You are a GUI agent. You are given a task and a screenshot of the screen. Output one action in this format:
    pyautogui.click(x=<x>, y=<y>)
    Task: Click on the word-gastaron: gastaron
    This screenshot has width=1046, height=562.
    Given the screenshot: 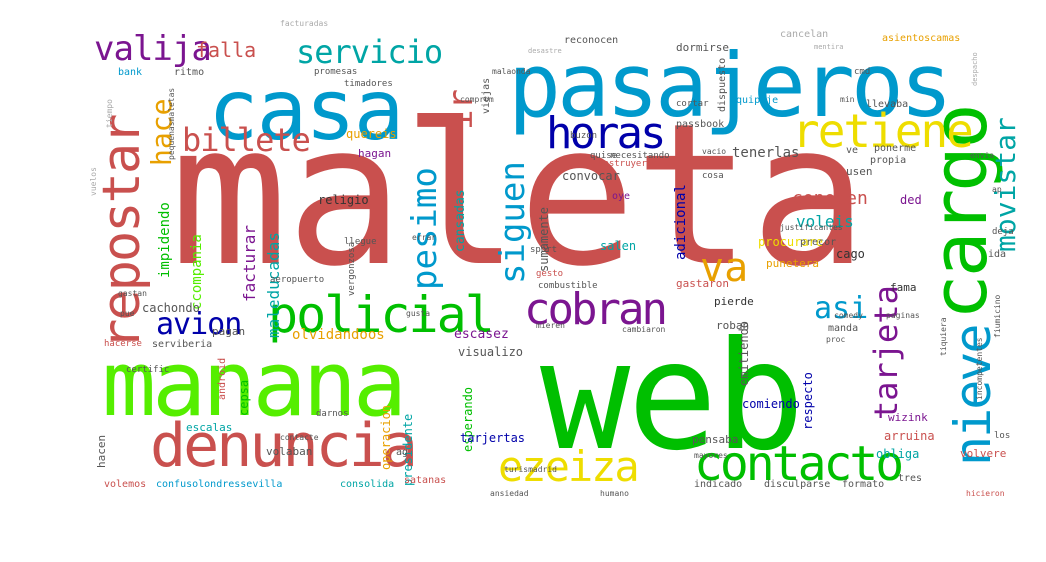 What is the action you would take?
    pyautogui.click(x=702, y=283)
    